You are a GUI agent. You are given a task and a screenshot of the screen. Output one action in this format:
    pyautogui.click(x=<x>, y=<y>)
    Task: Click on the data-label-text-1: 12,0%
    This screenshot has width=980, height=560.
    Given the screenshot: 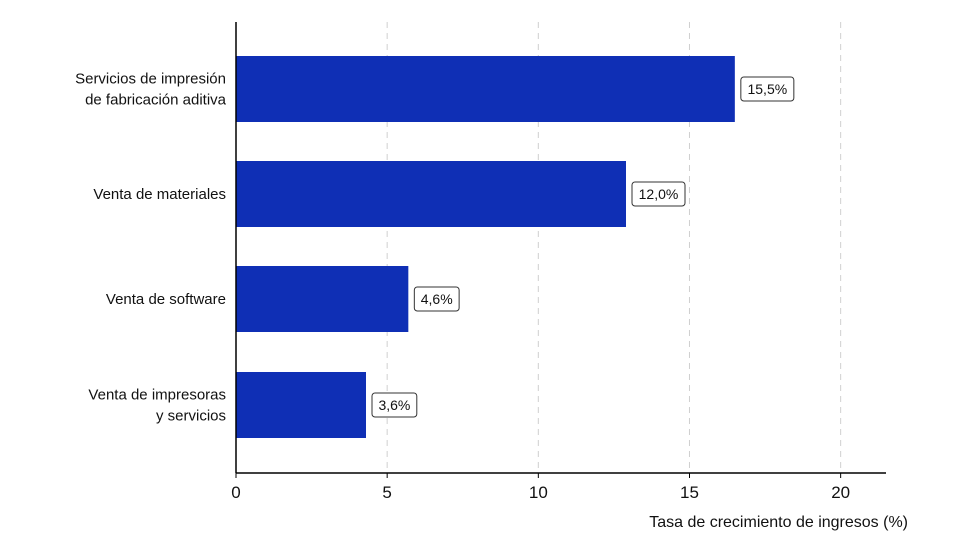 What is the action you would take?
    pyautogui.click(x=659, y=194)
    